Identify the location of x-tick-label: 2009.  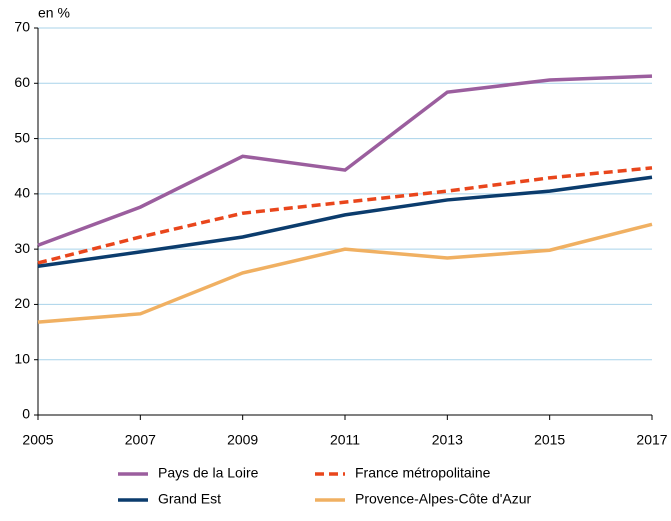
(242, 440).